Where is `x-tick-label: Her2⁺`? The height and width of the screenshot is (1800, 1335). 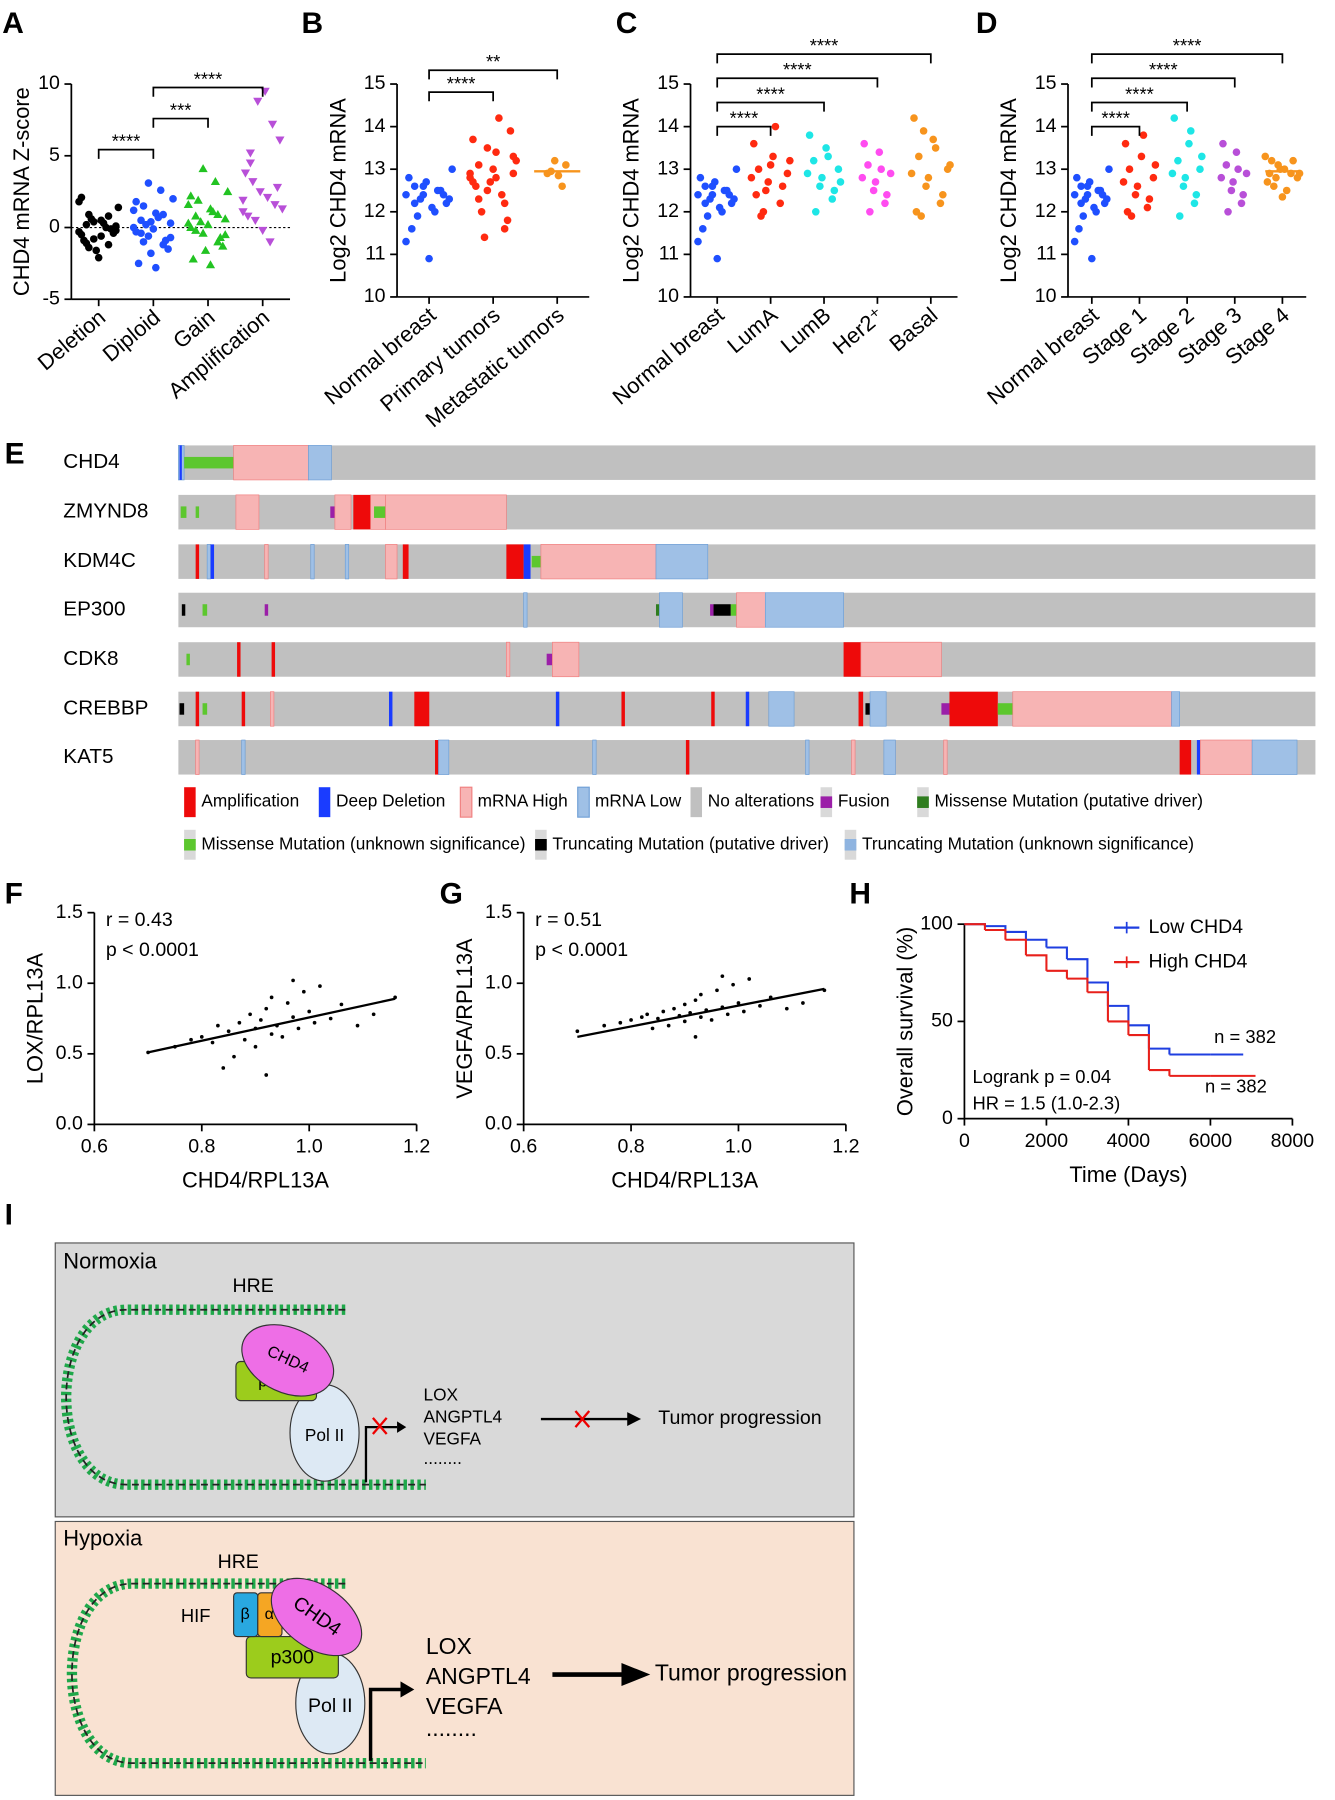
x-tick-label: Her2⁺ is located at coordinates (858, 330).